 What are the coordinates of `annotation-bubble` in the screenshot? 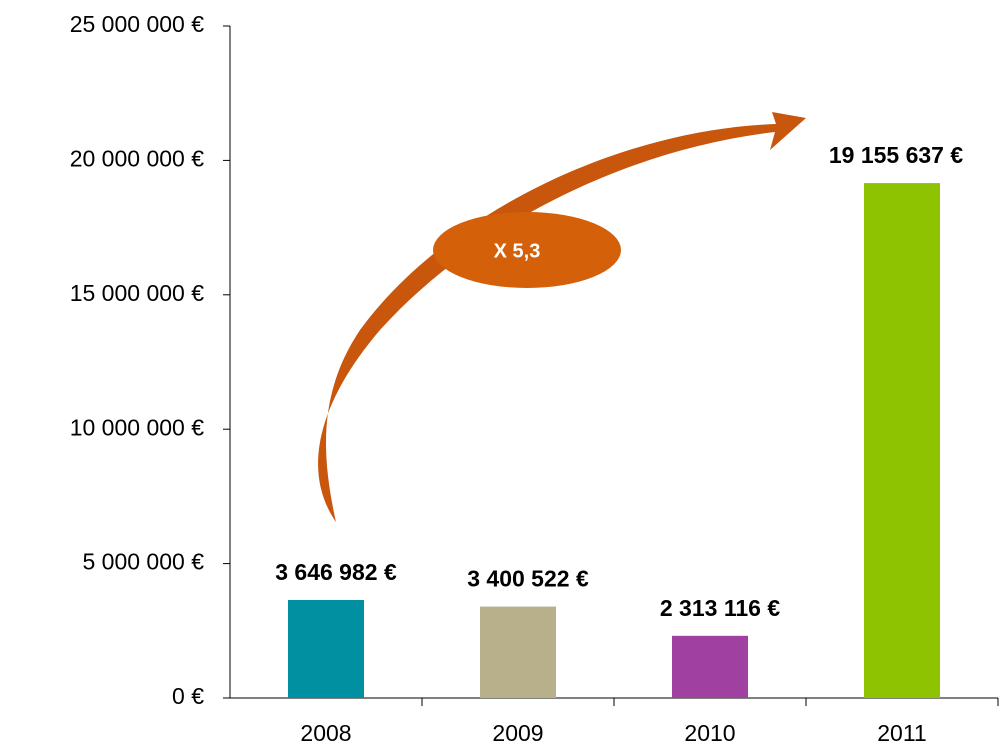 It's located at (527, 250).